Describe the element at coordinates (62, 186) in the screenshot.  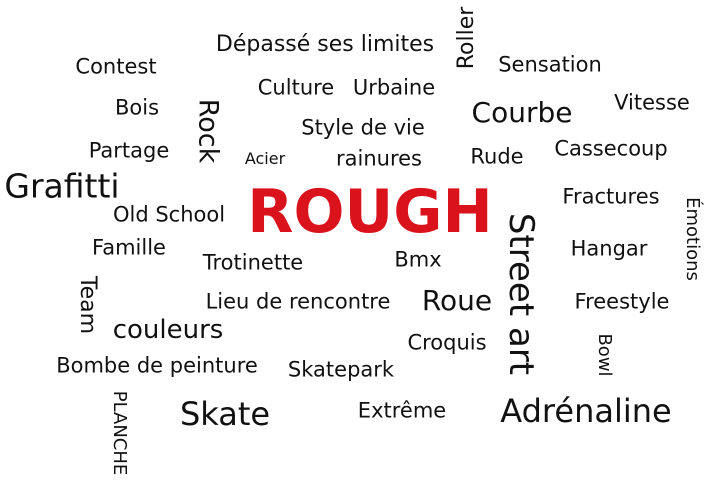
I see `word-grafitti: Grafitti` at that location.